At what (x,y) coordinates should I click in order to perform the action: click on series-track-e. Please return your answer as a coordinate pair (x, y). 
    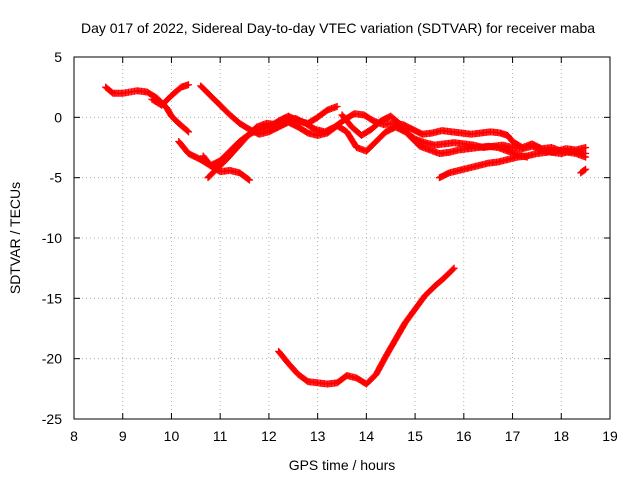
    Looking at the image, I should click on (226, 168).